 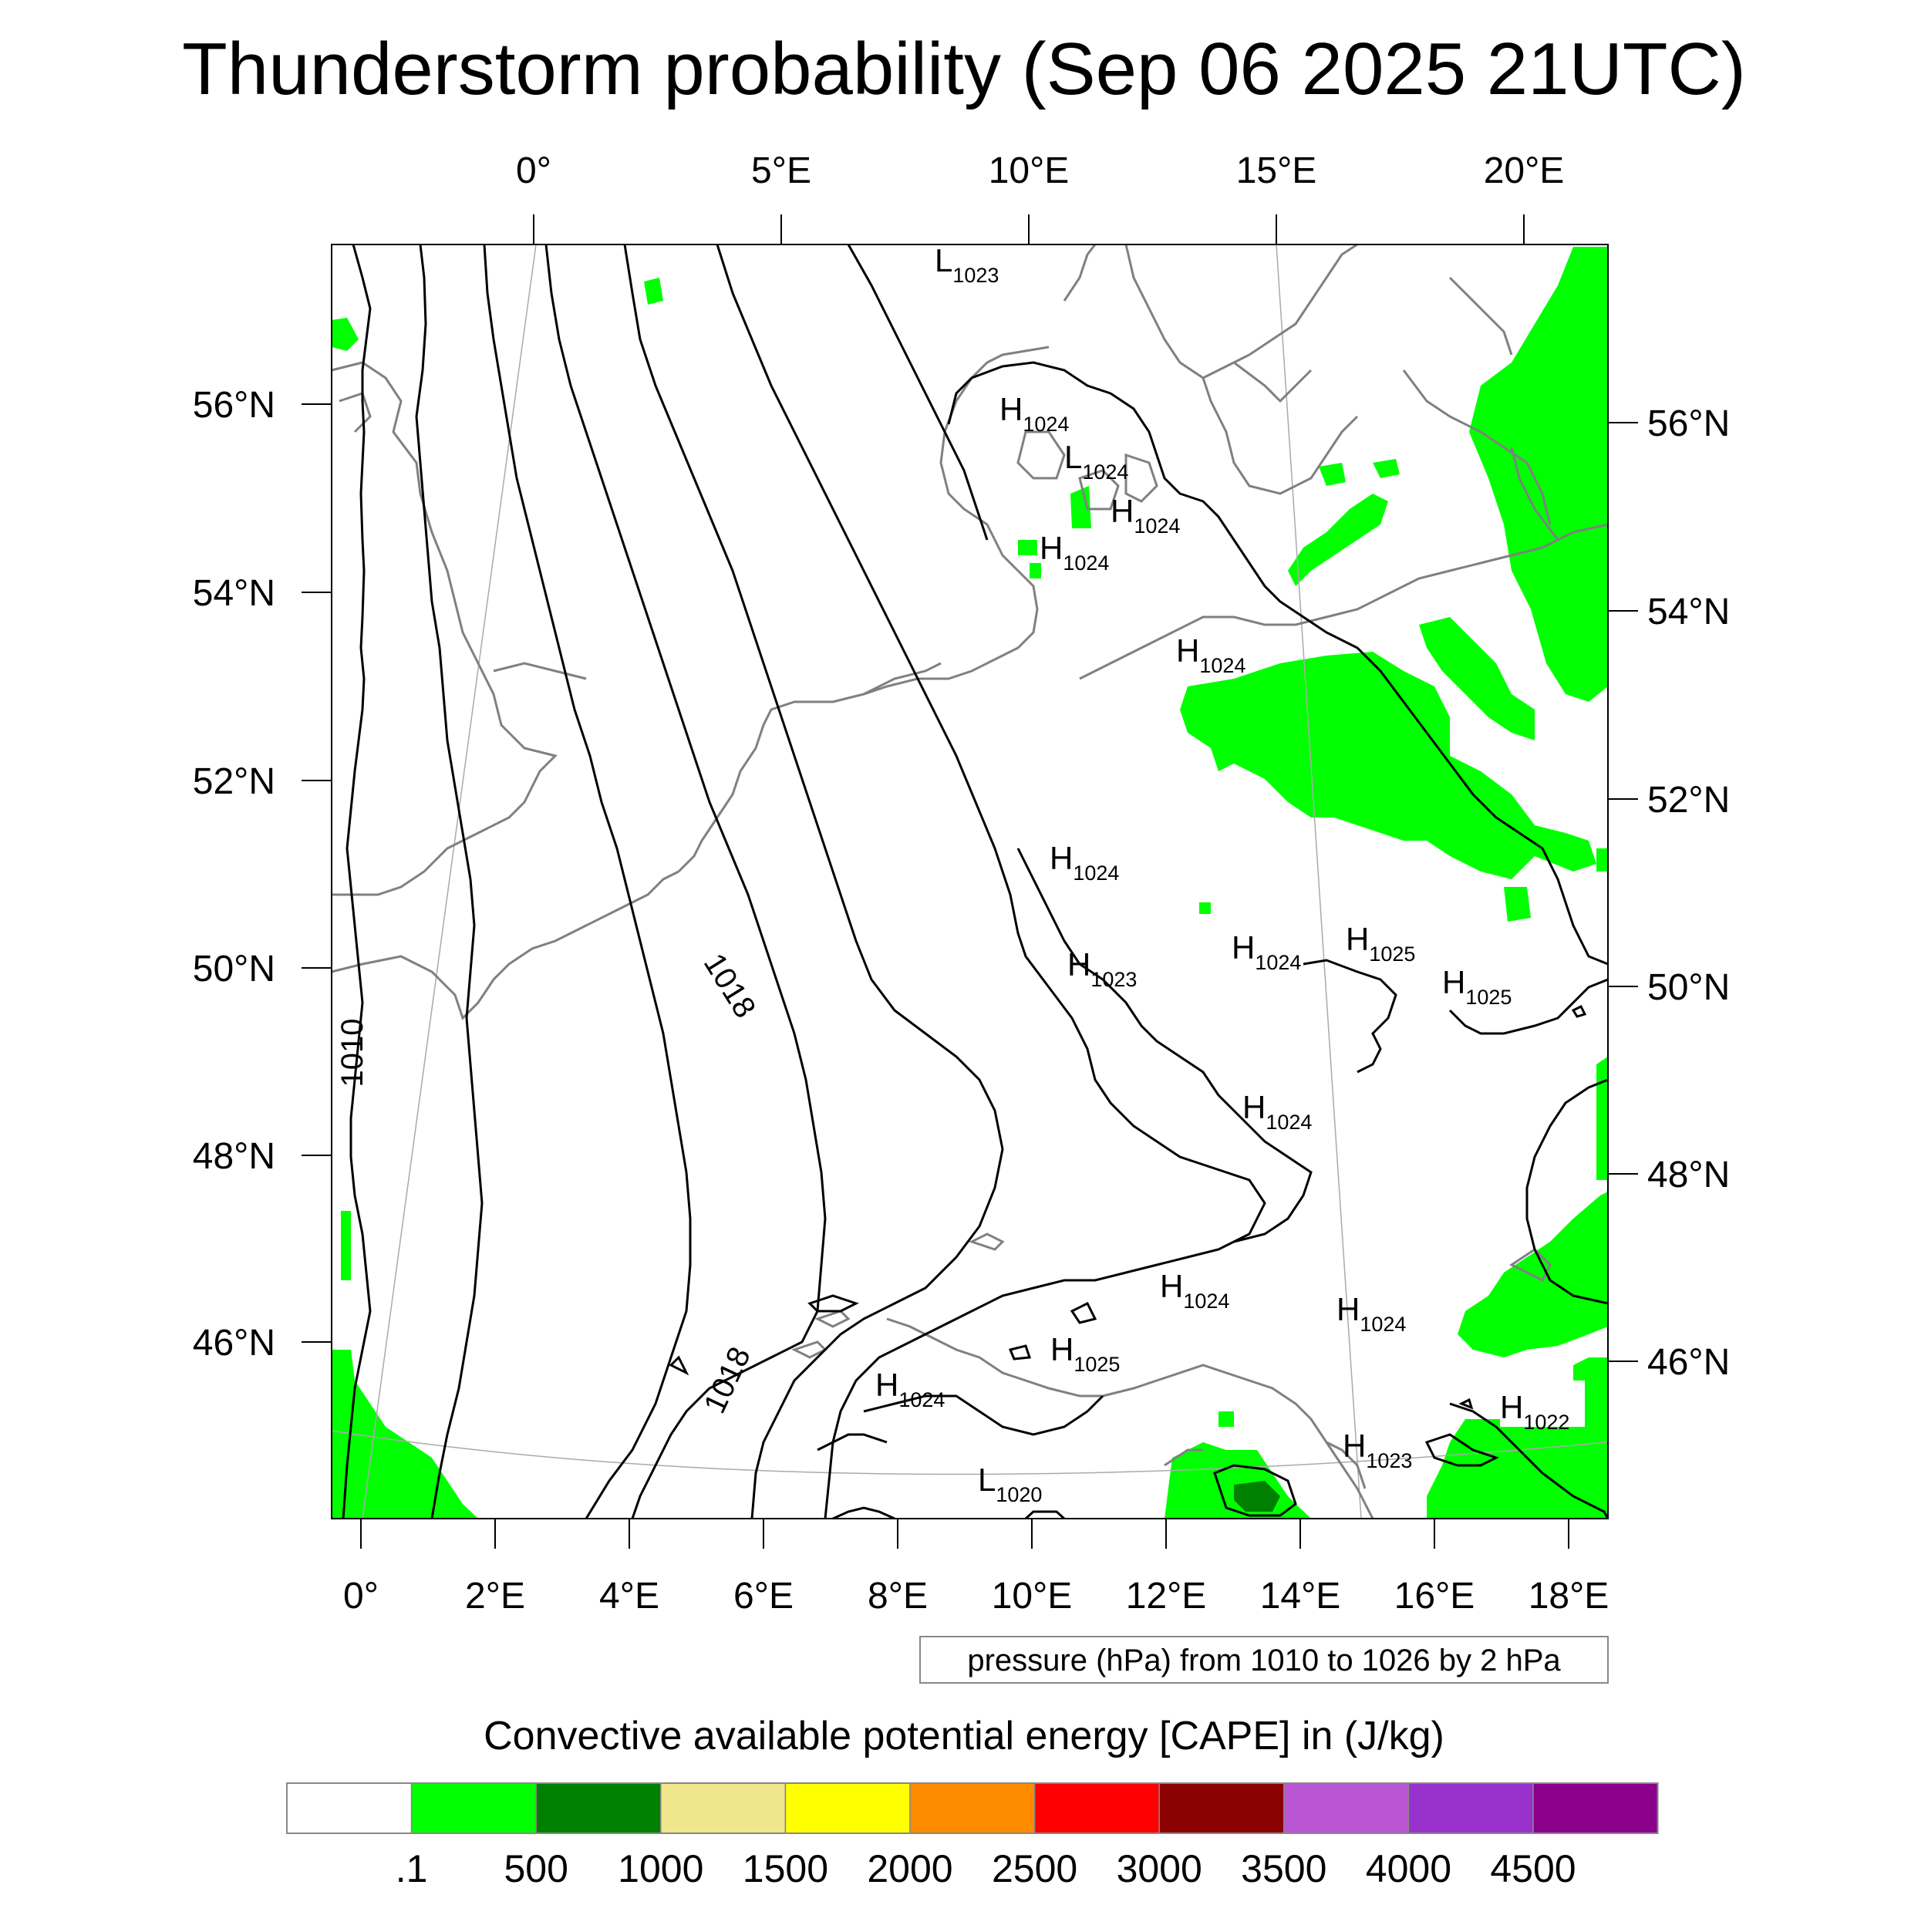 I want to click on left-lat-label: 54°N, so click(x=234, y=593).